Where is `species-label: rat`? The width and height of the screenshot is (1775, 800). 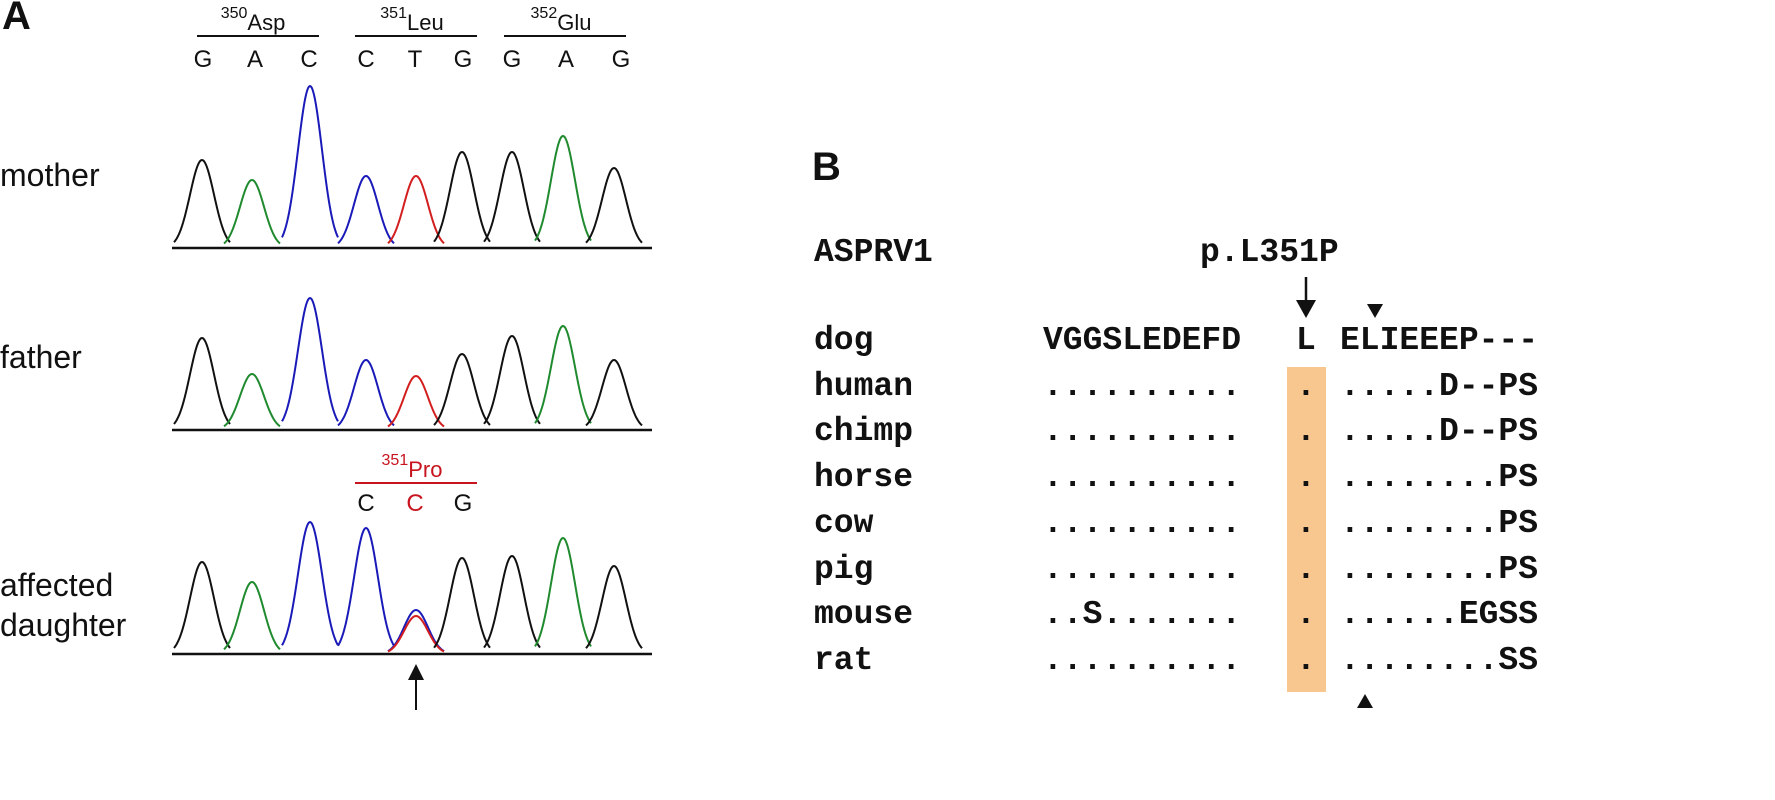 species-label: rat is located at coordinates (844, 660).